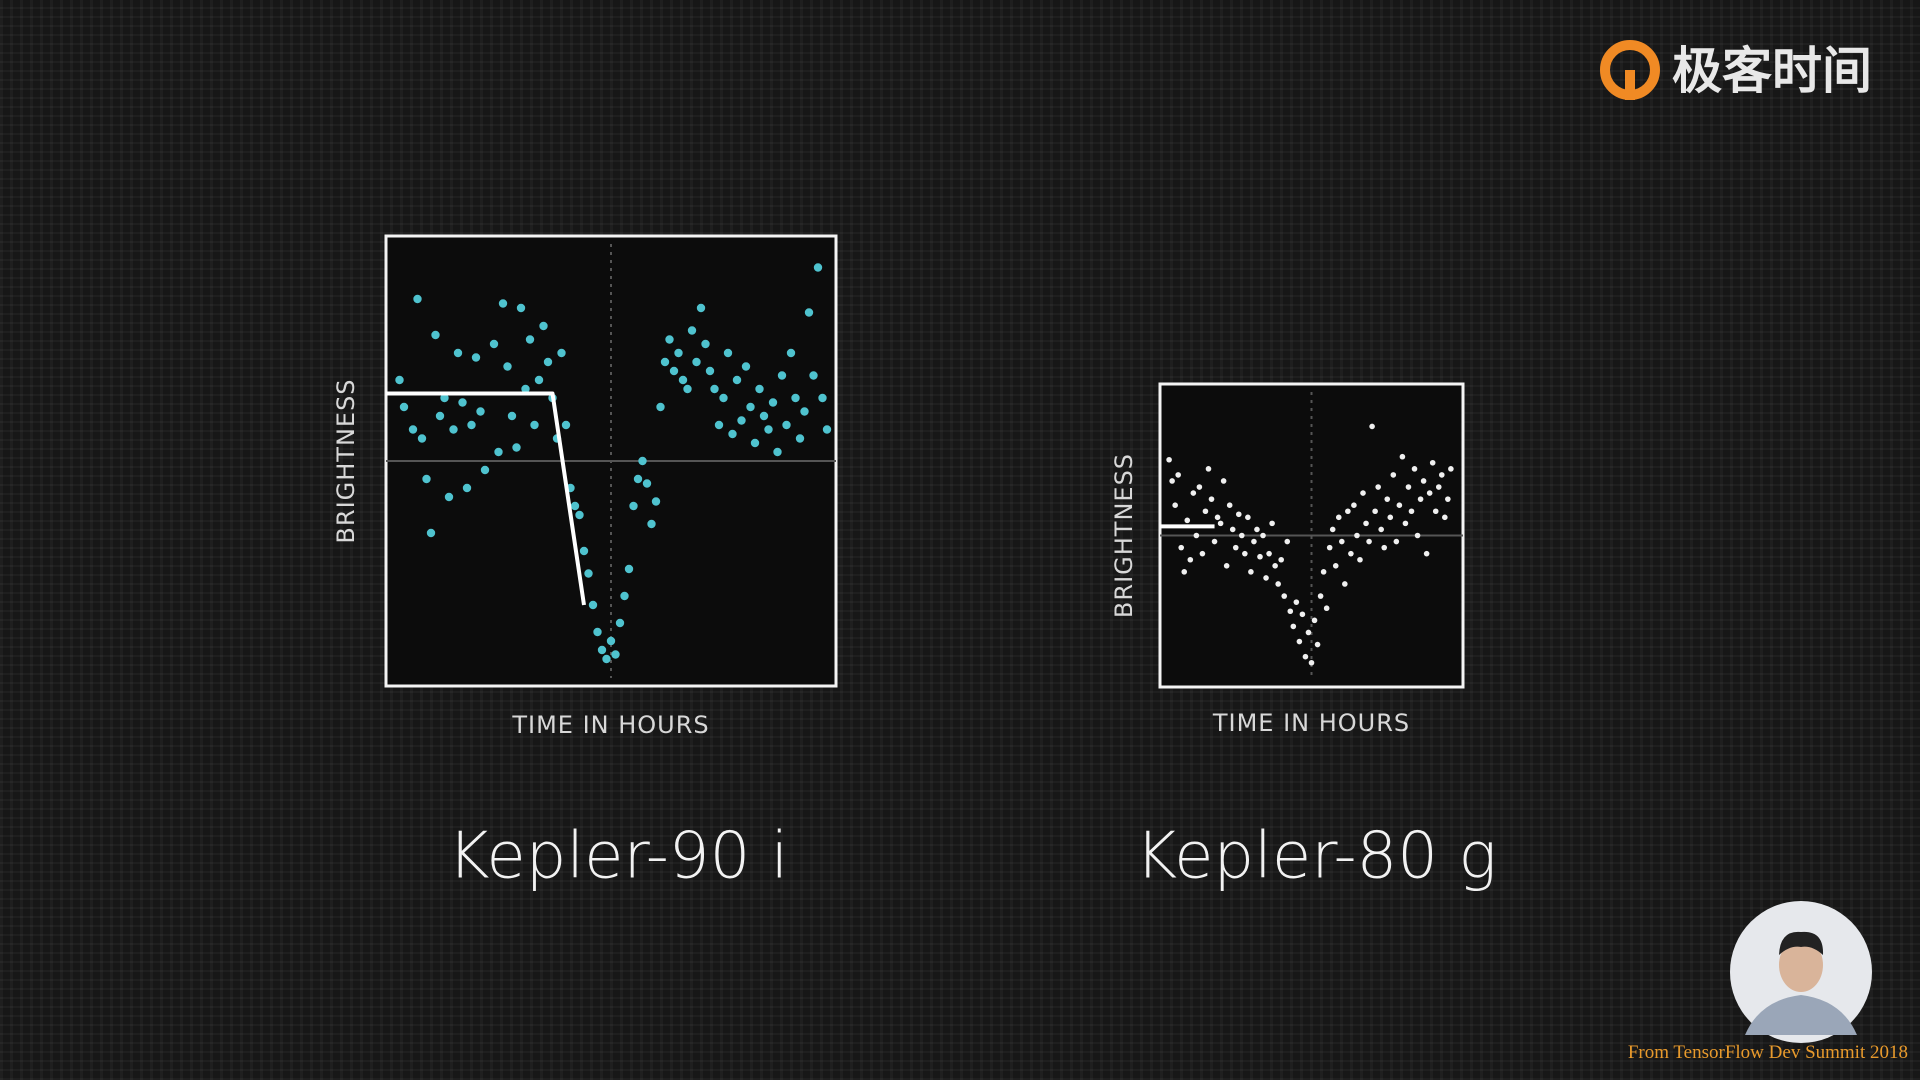 Image resolution: width=1920 pixels, height=1080 pixels. What do you see at coordinates (1801, 1015) in the screenshot?
I see `presenter-body` at bounding box center [1801, 1015].